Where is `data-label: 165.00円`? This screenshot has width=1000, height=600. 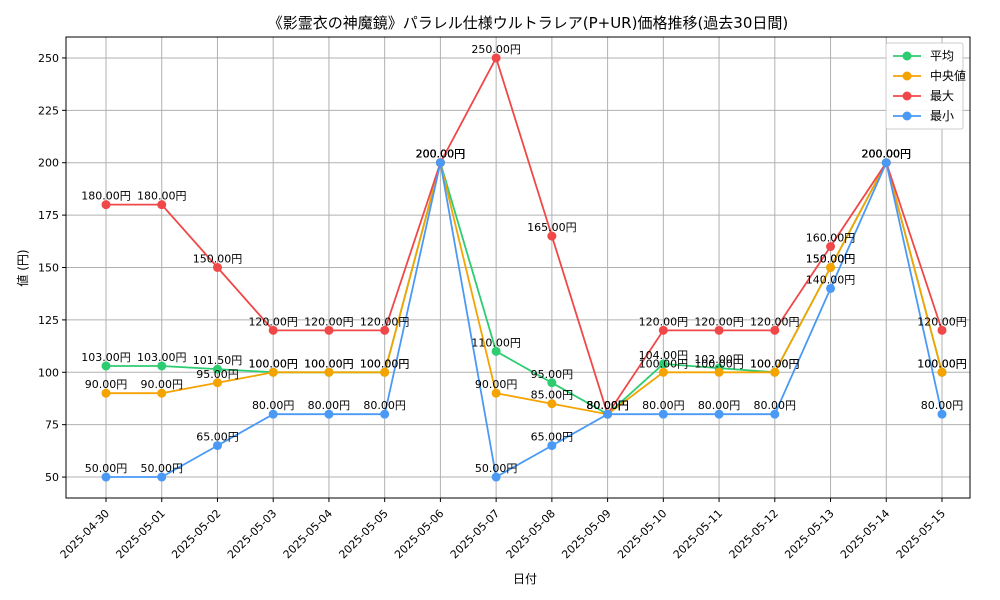
data-label: 165.00円 is located at coordinates (552, 227).